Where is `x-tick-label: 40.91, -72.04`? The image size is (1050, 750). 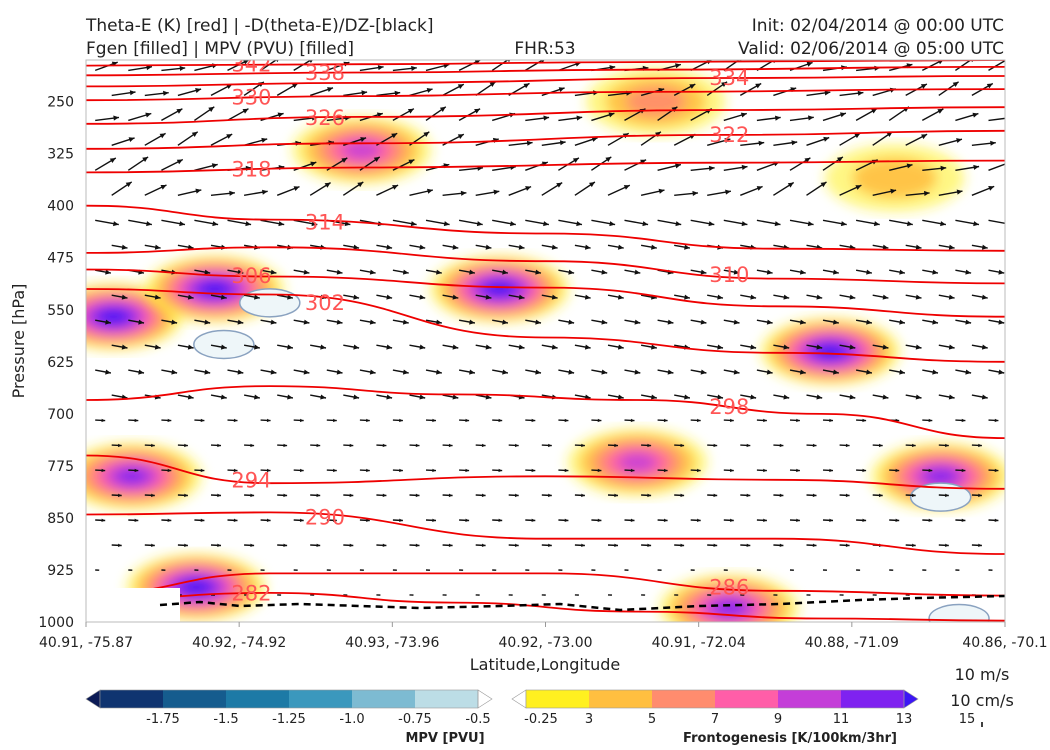
x-tick-label: 40.91, -72.04 is located at coordinates (699, 643).